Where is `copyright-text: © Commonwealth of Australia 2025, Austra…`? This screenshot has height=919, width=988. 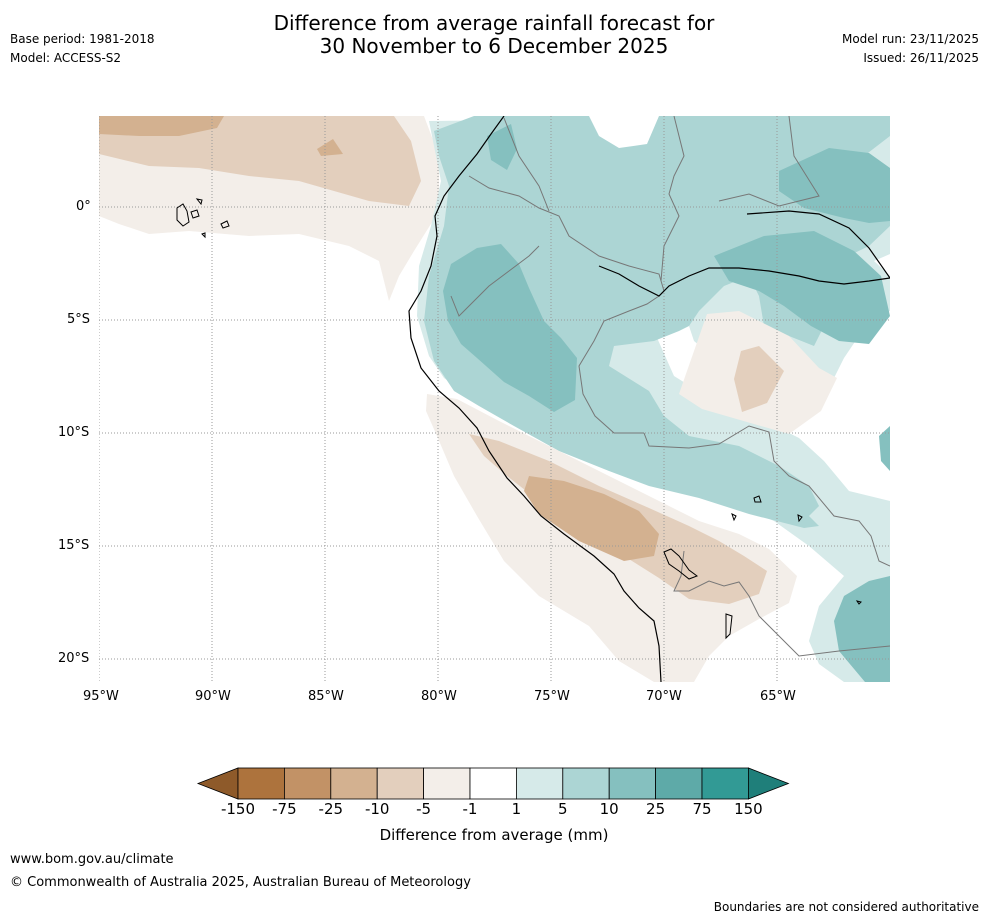
copyright-text: © Commonwealth of Australia 2025, Austra… is located at coordinates (240, 882).